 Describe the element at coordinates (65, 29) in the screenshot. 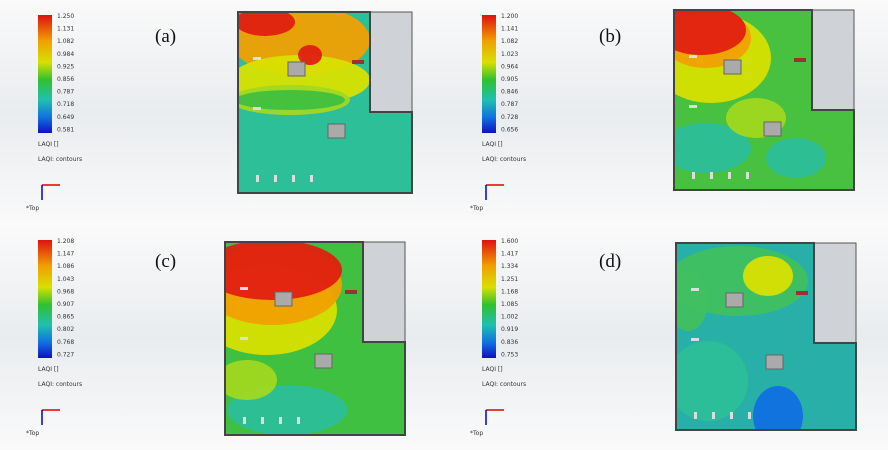

I see `legend-tick-label: 1.131` at that location.